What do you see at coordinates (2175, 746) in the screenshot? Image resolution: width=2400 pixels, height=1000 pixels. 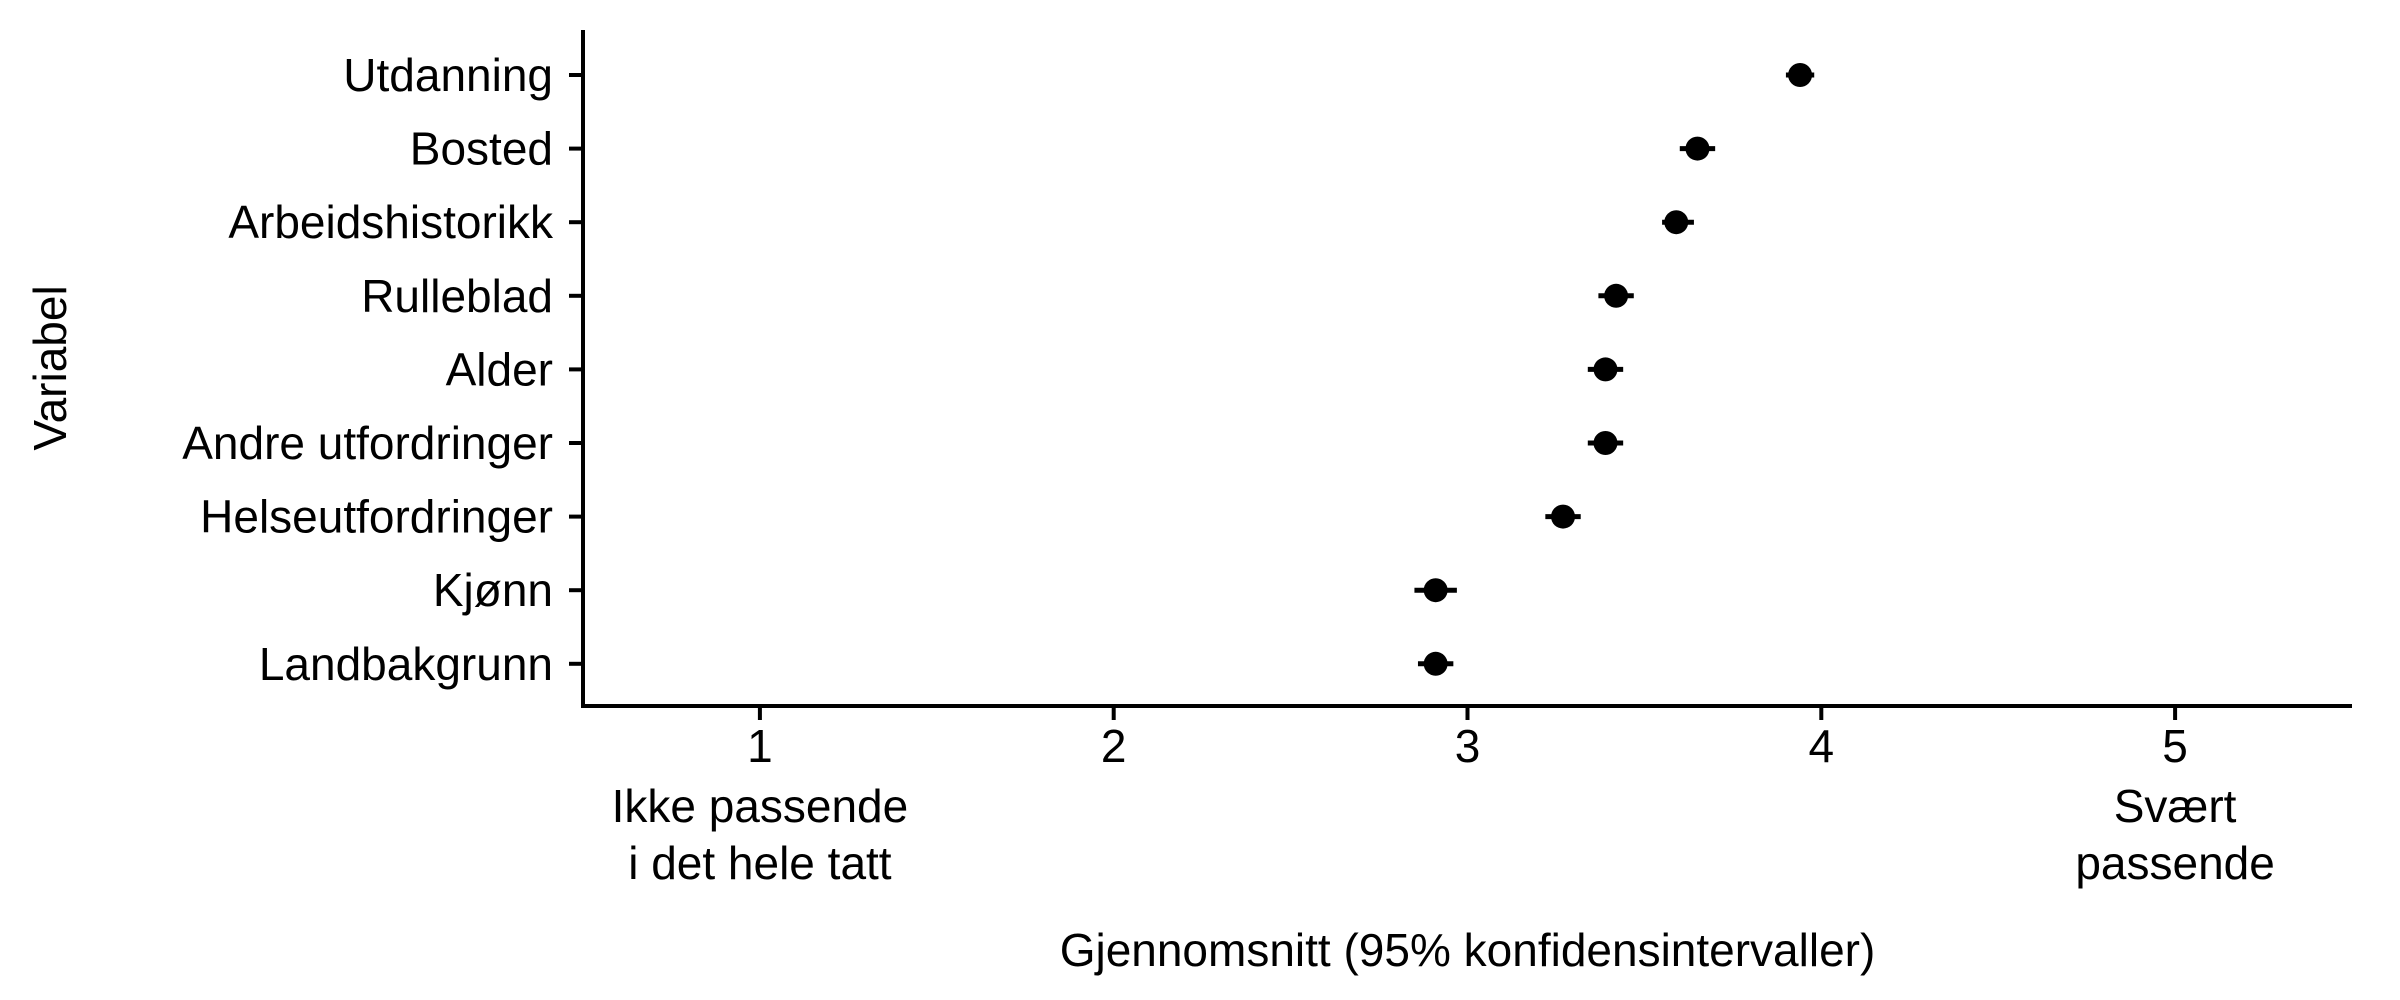 I see `x-tick-label: 5` at bounding box center [2175, 746].